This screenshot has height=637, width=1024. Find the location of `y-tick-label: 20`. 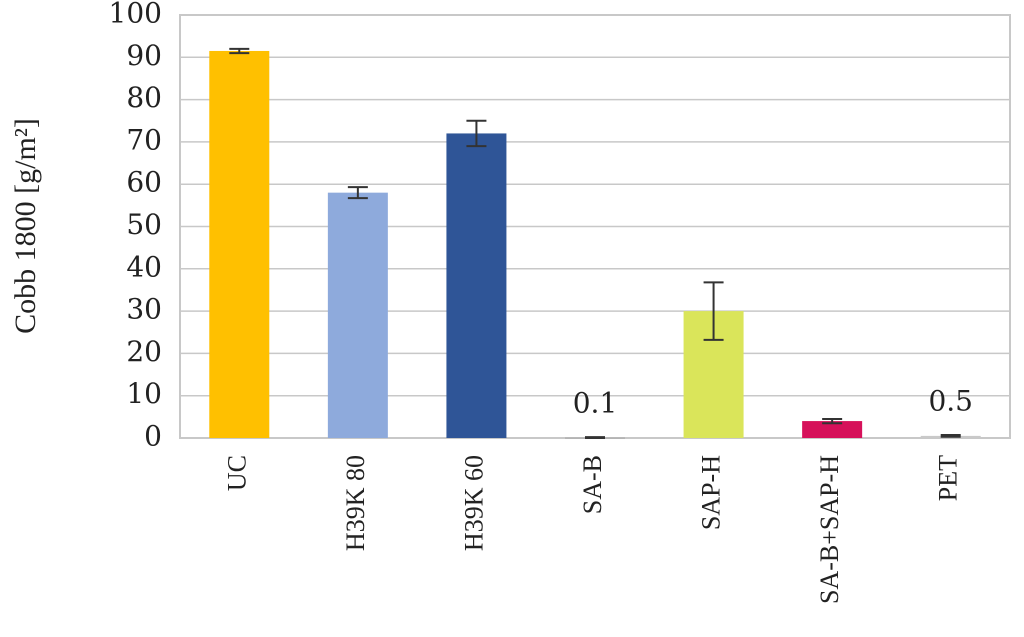

y-tick-label: 20 is located at coordinates (144, 351).